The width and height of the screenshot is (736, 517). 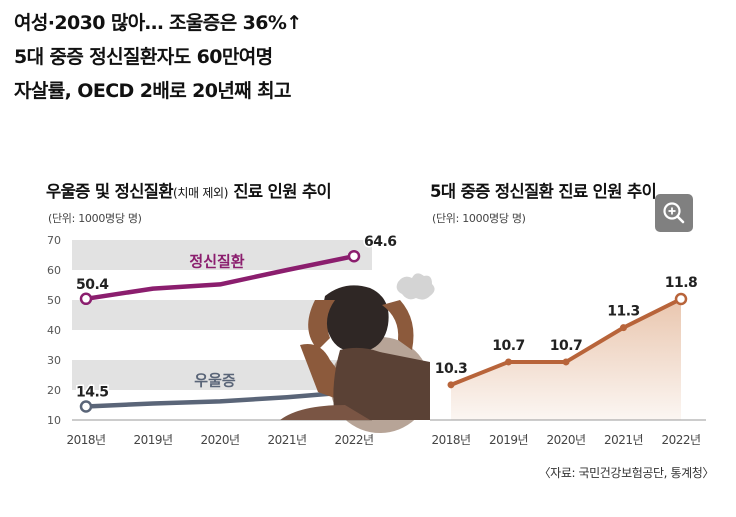 I want to click on data-label: 14.5, so click(x=92, y=393).